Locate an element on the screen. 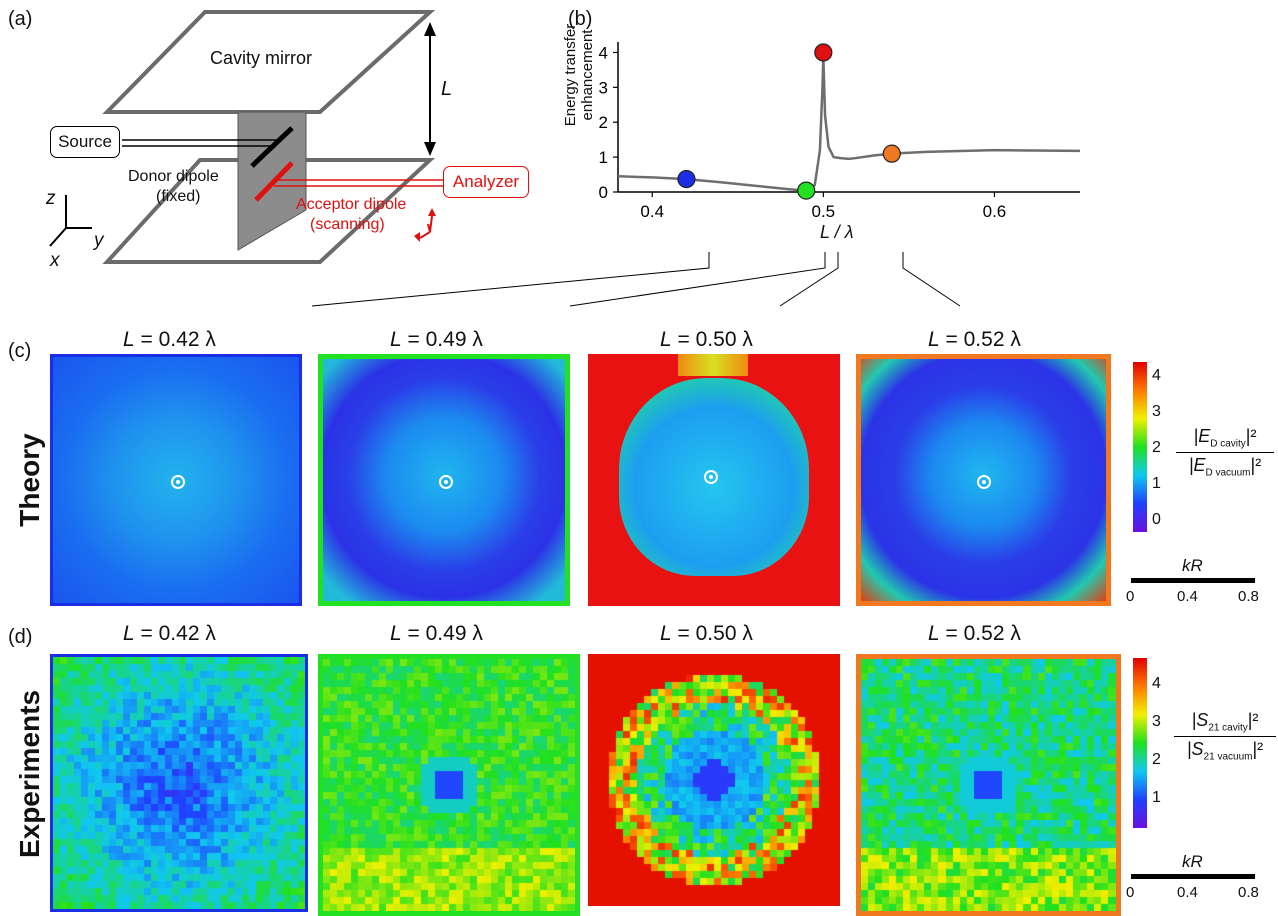 The height and width of the screenshot is (916, 1278). y-tick-label: 0 is located at coordinates (603, 192).